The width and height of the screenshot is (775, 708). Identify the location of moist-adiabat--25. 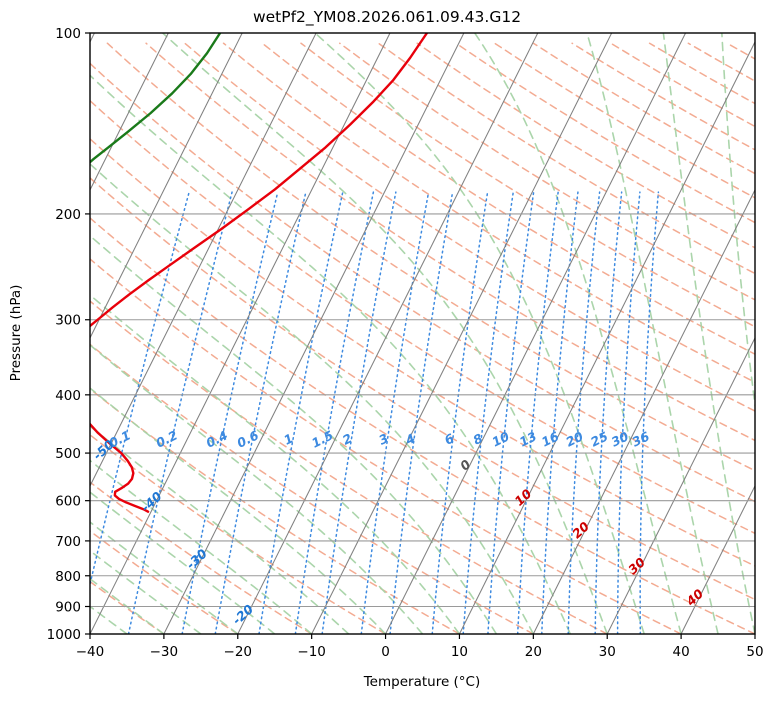
(146, 591).